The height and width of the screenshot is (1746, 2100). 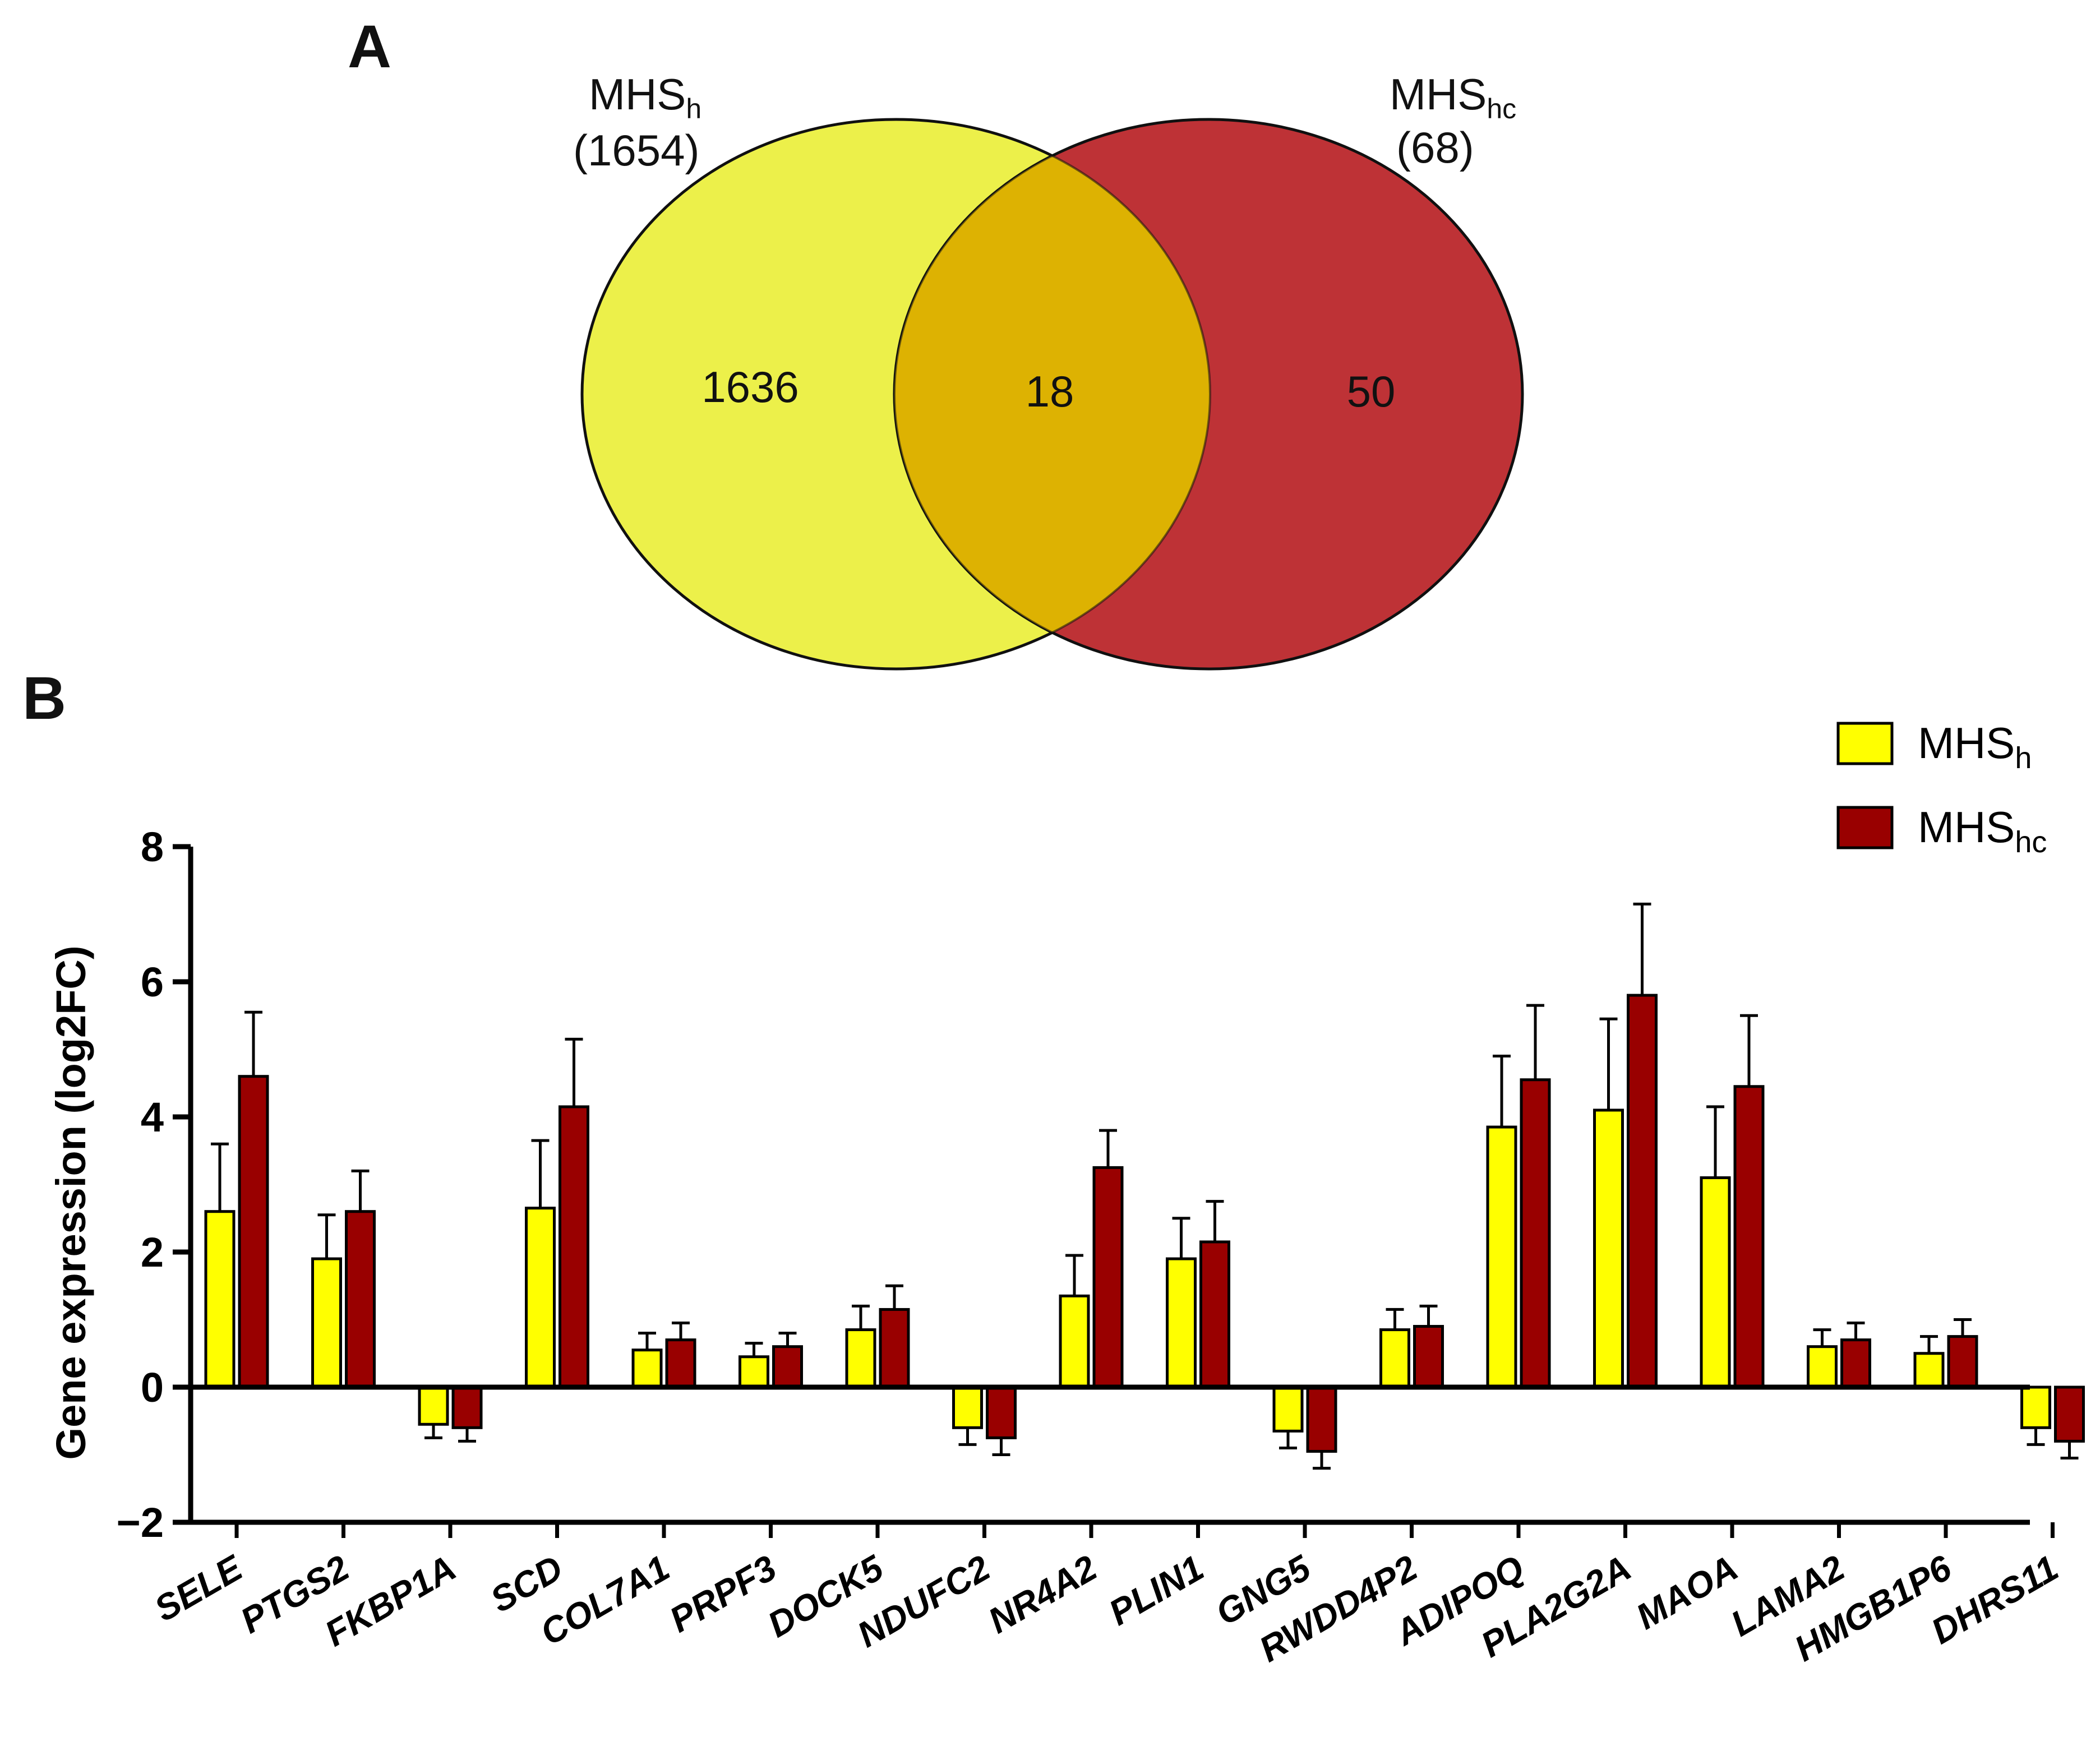 What do you see at coordinates (1822, 1367) in the screenshot?
I see `bar-lama2-series1` at bounding box center [1822, 1367].